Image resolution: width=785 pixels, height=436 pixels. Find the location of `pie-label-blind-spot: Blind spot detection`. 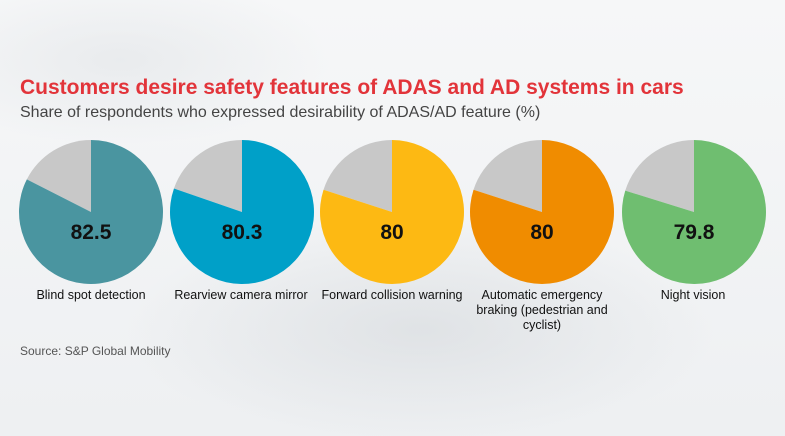

pie-label-blind-spot: Blind spot detection is located at coordinates (91, 295).